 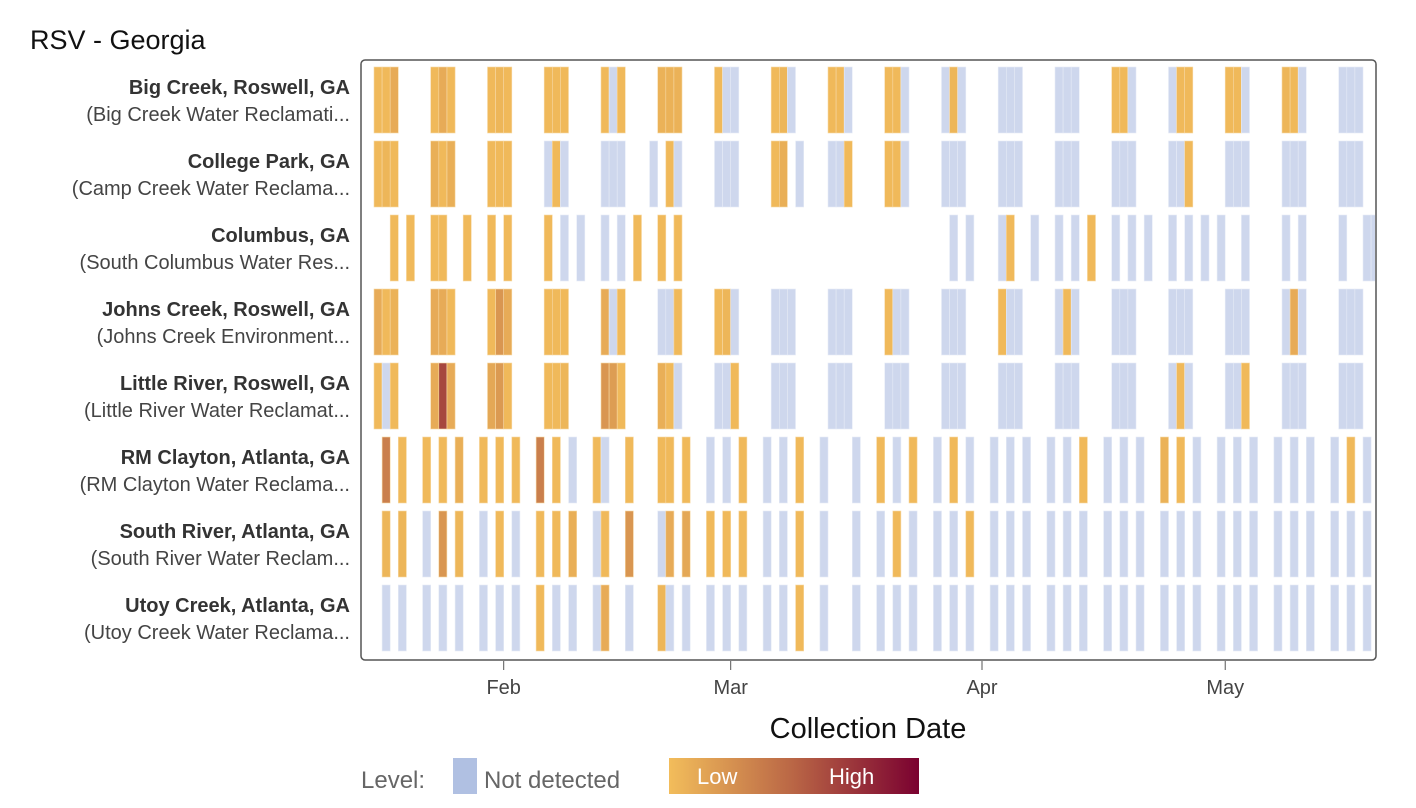 What do you see at coordinates (237, 606) in the screenshot?
I see `row-label-site: Utoy Creek, Atlanta, GA` at bounding box center [237, 606].